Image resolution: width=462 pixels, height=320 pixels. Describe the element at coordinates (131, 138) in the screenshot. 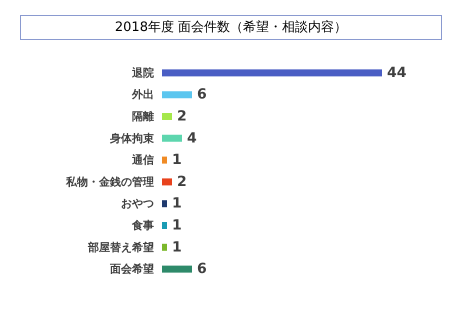

I see `y-tick-label: 身体拘束` at that location.